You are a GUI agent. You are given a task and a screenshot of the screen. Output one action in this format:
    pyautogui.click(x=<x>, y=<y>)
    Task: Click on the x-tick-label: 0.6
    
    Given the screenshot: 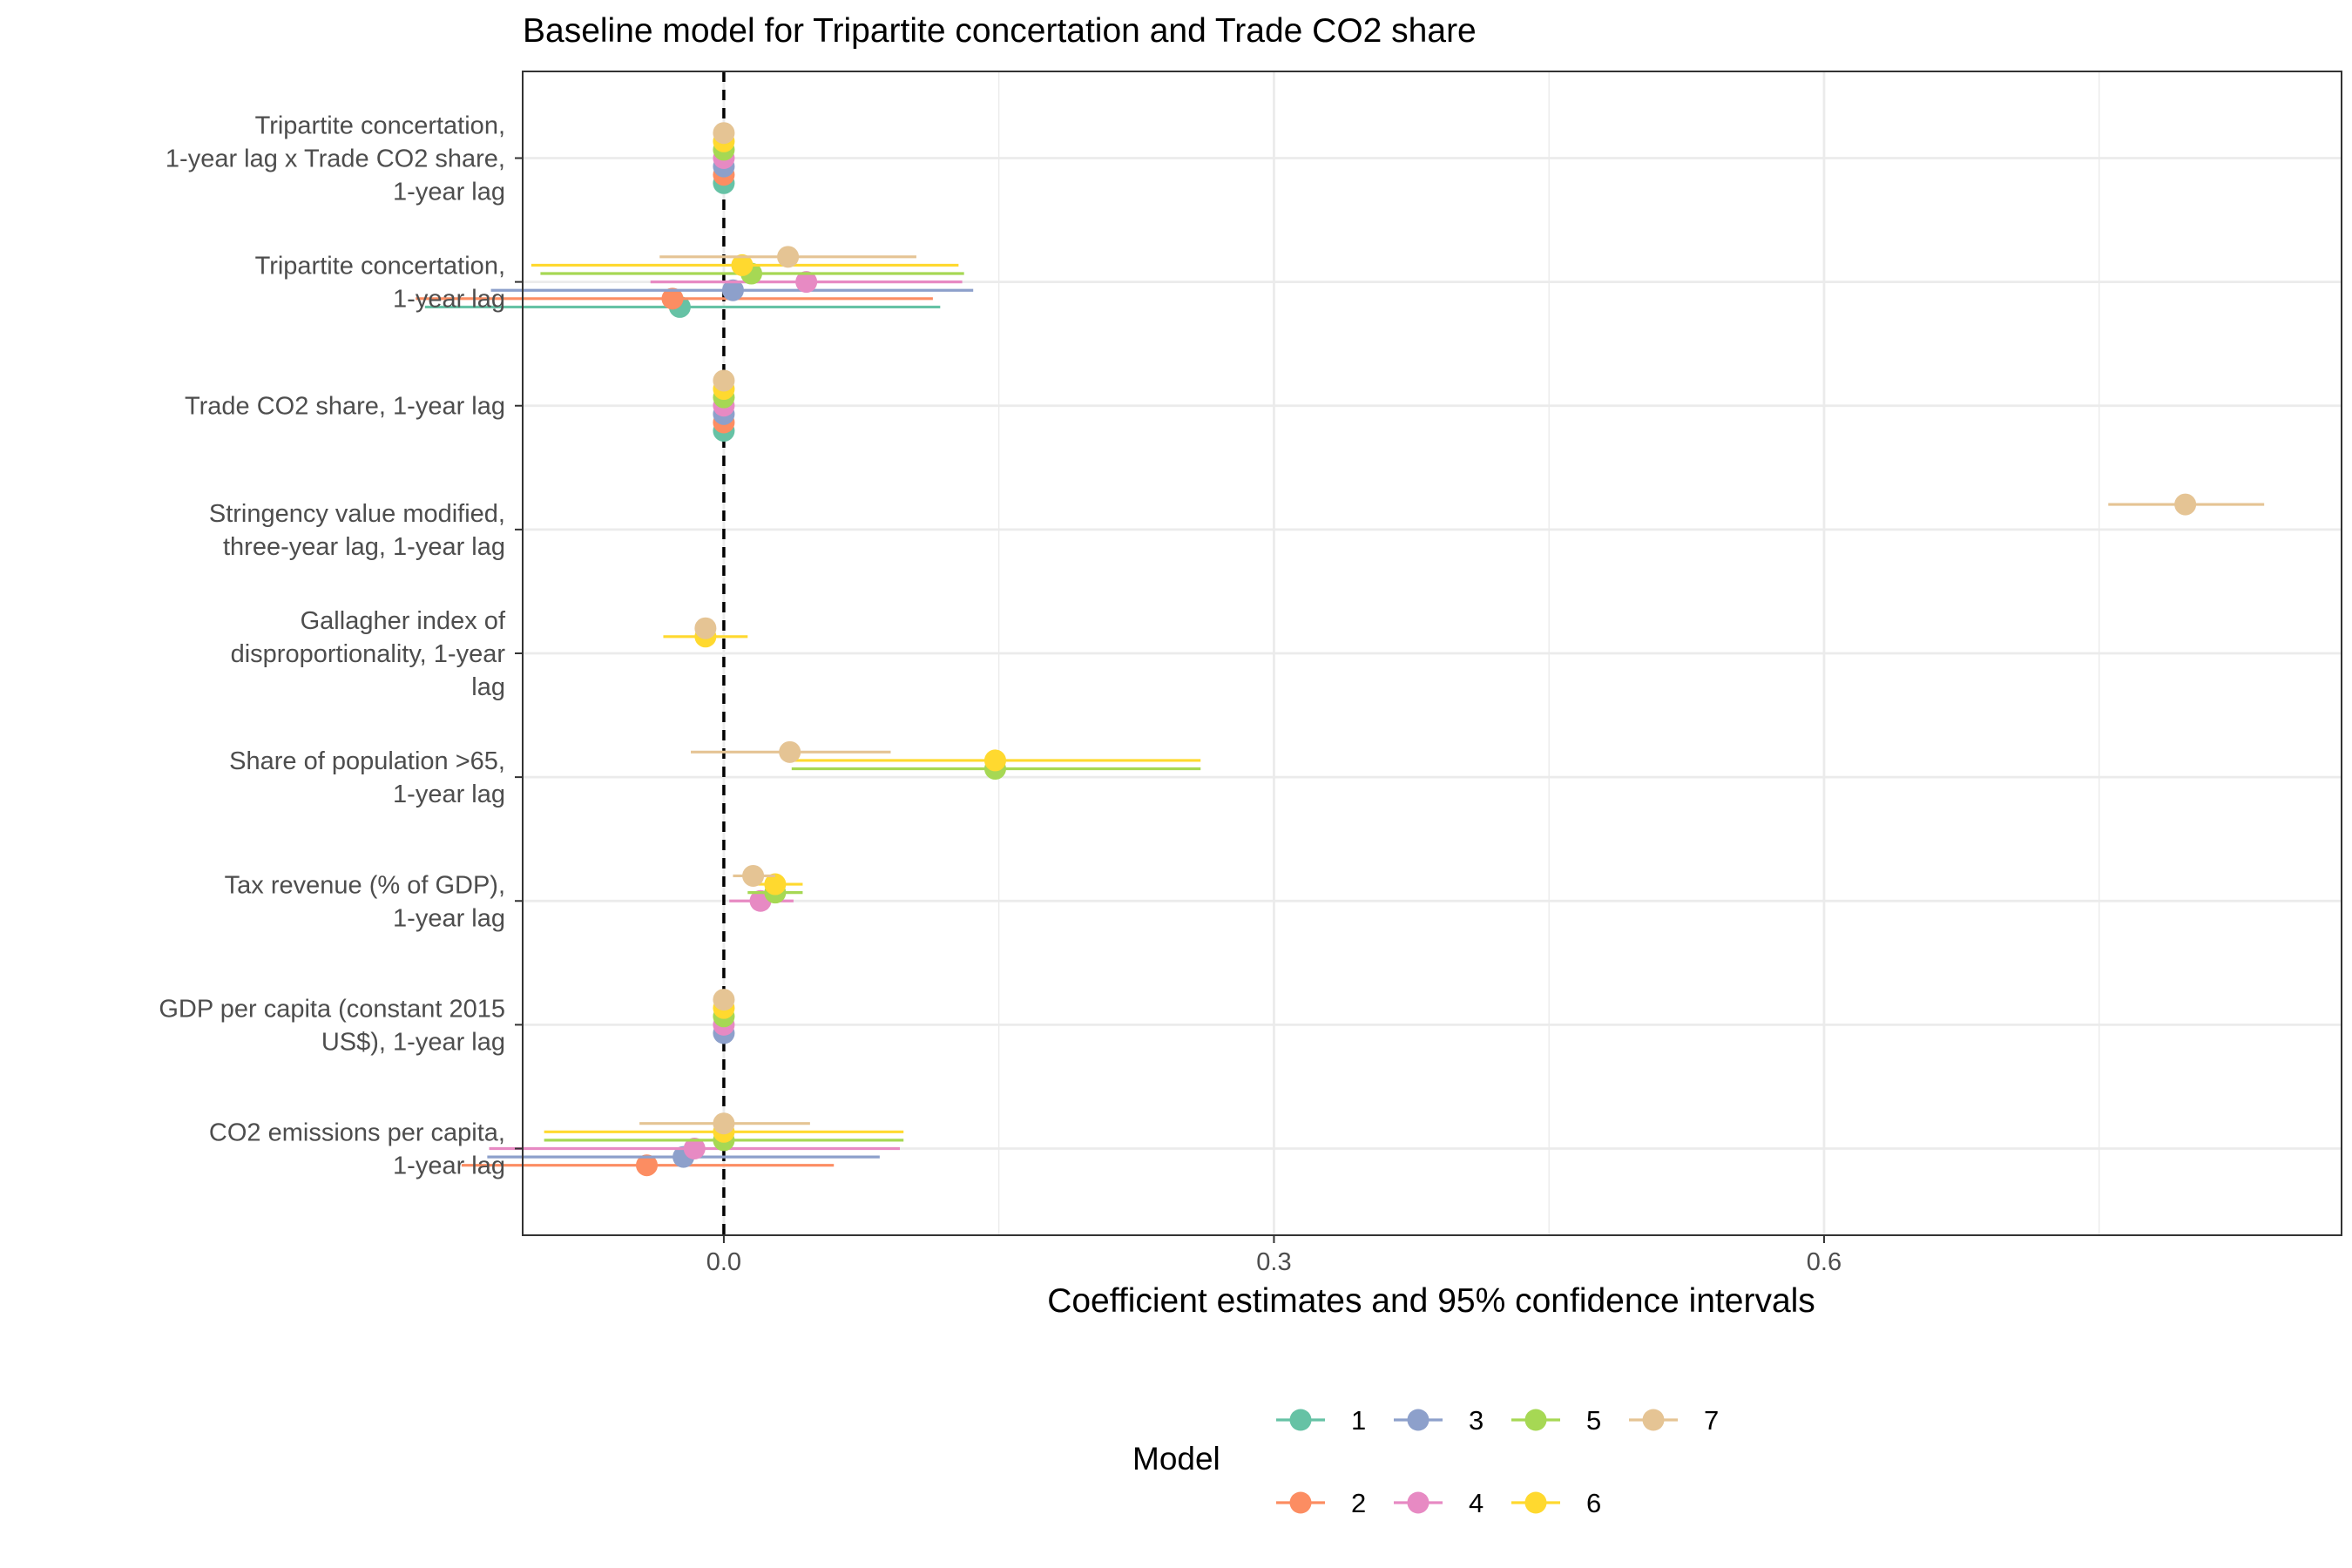 What is the action you would take?
    pyautogui.click(x=1825, y=1262)
    